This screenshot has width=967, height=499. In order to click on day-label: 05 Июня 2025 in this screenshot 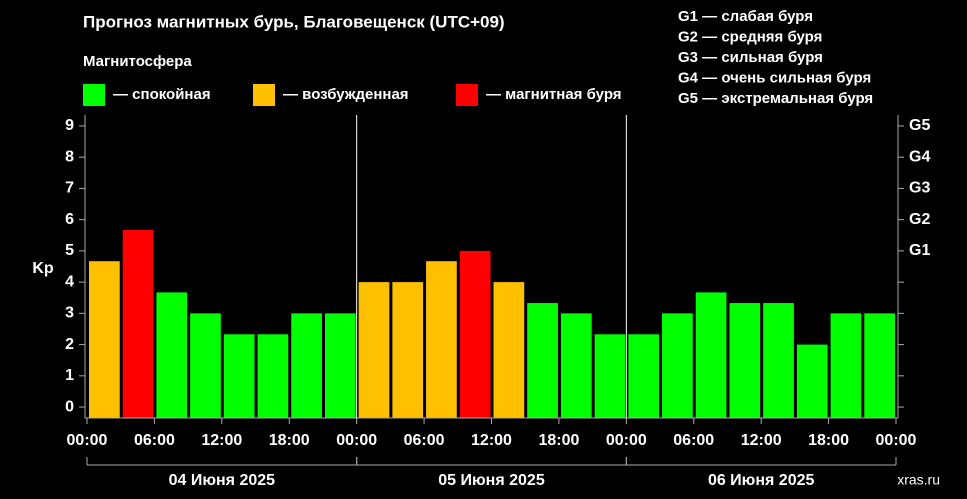, I will do `click(491, 480)`.